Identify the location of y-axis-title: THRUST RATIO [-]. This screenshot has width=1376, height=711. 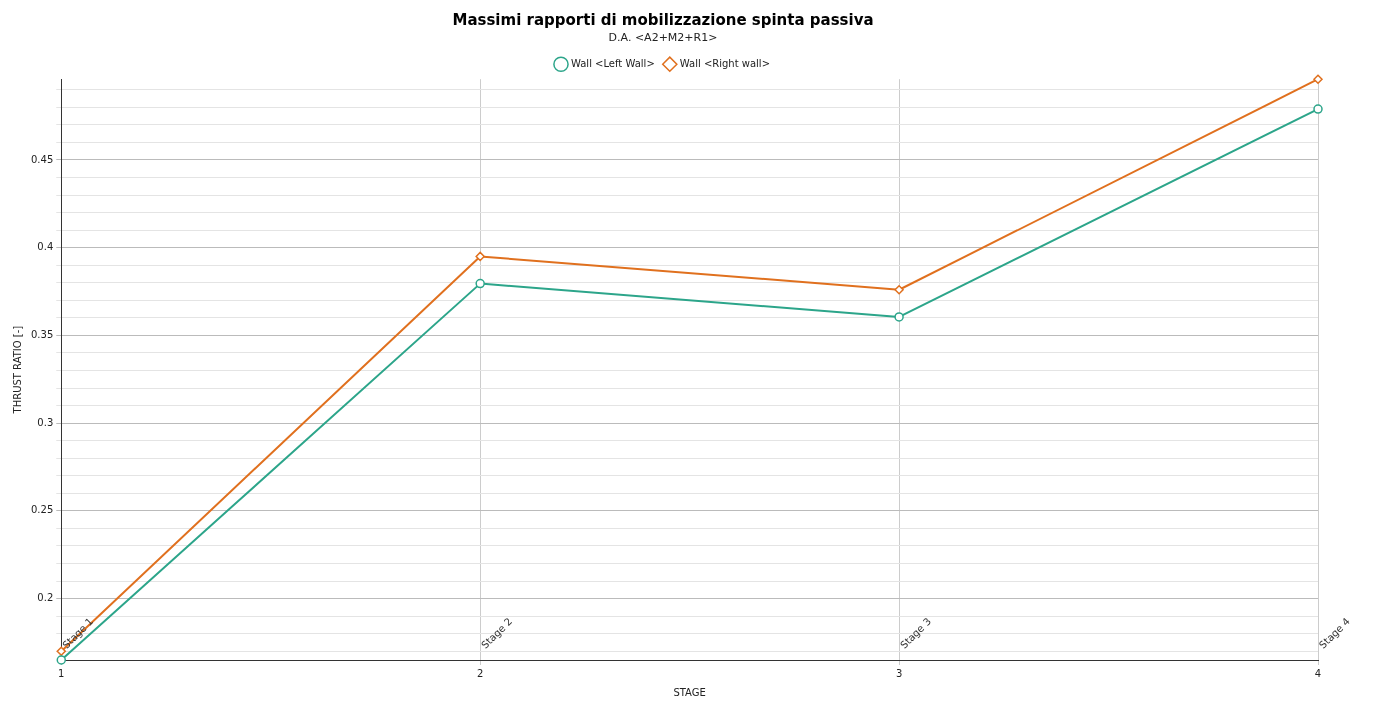
(17, 370).